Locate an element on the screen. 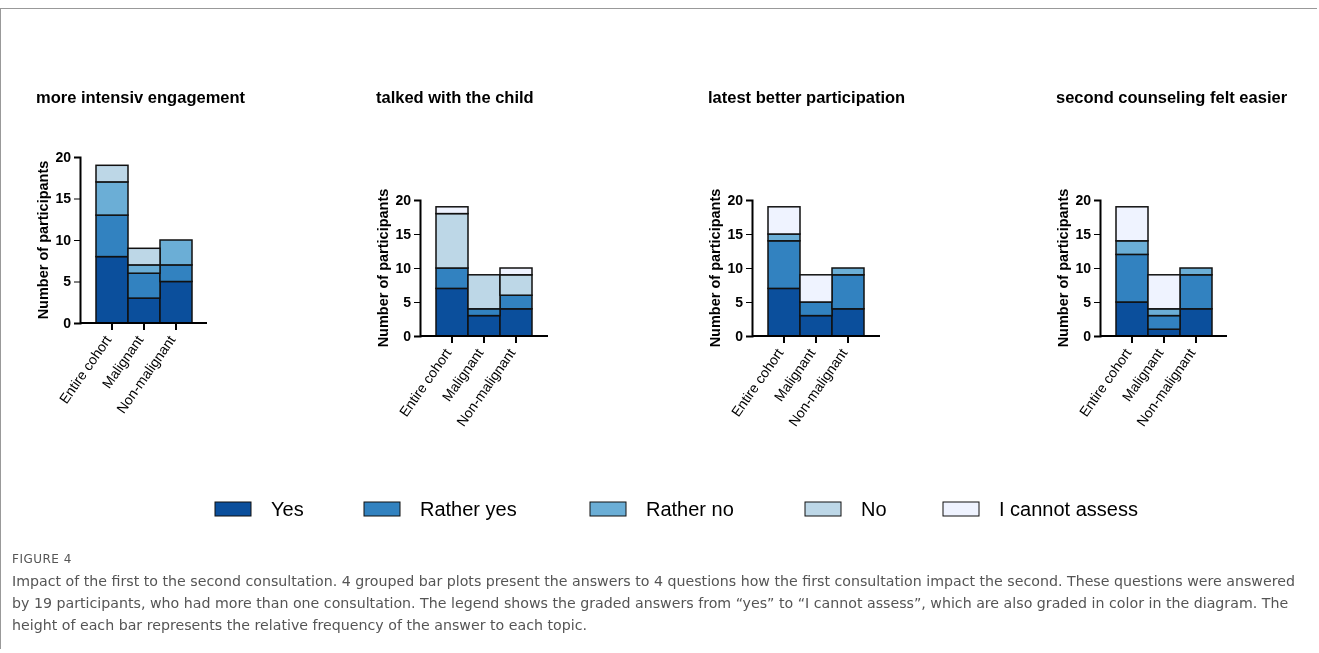 This screenshot has width=1319, height=653. legend-label: No is located at coordinates (874, 509).